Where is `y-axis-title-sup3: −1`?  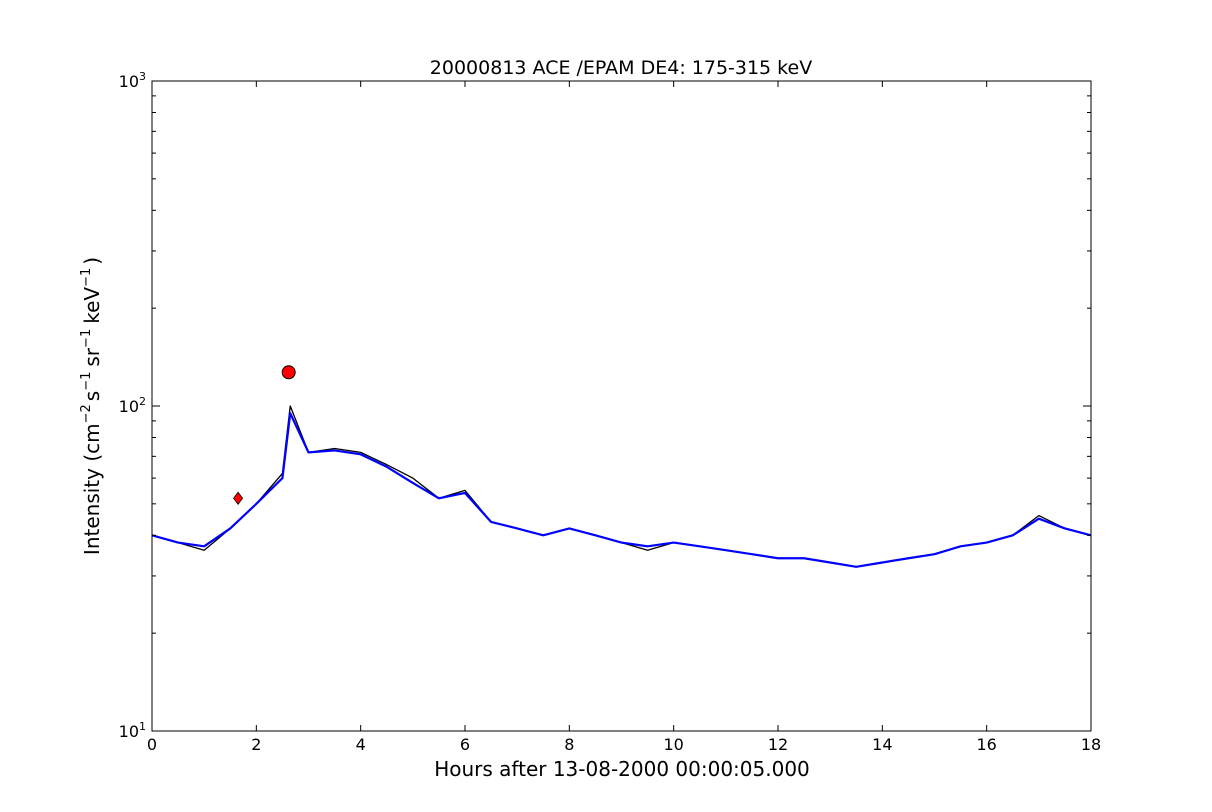
y-axis-title-sup3: −1 is located at coordinates (86, 338).